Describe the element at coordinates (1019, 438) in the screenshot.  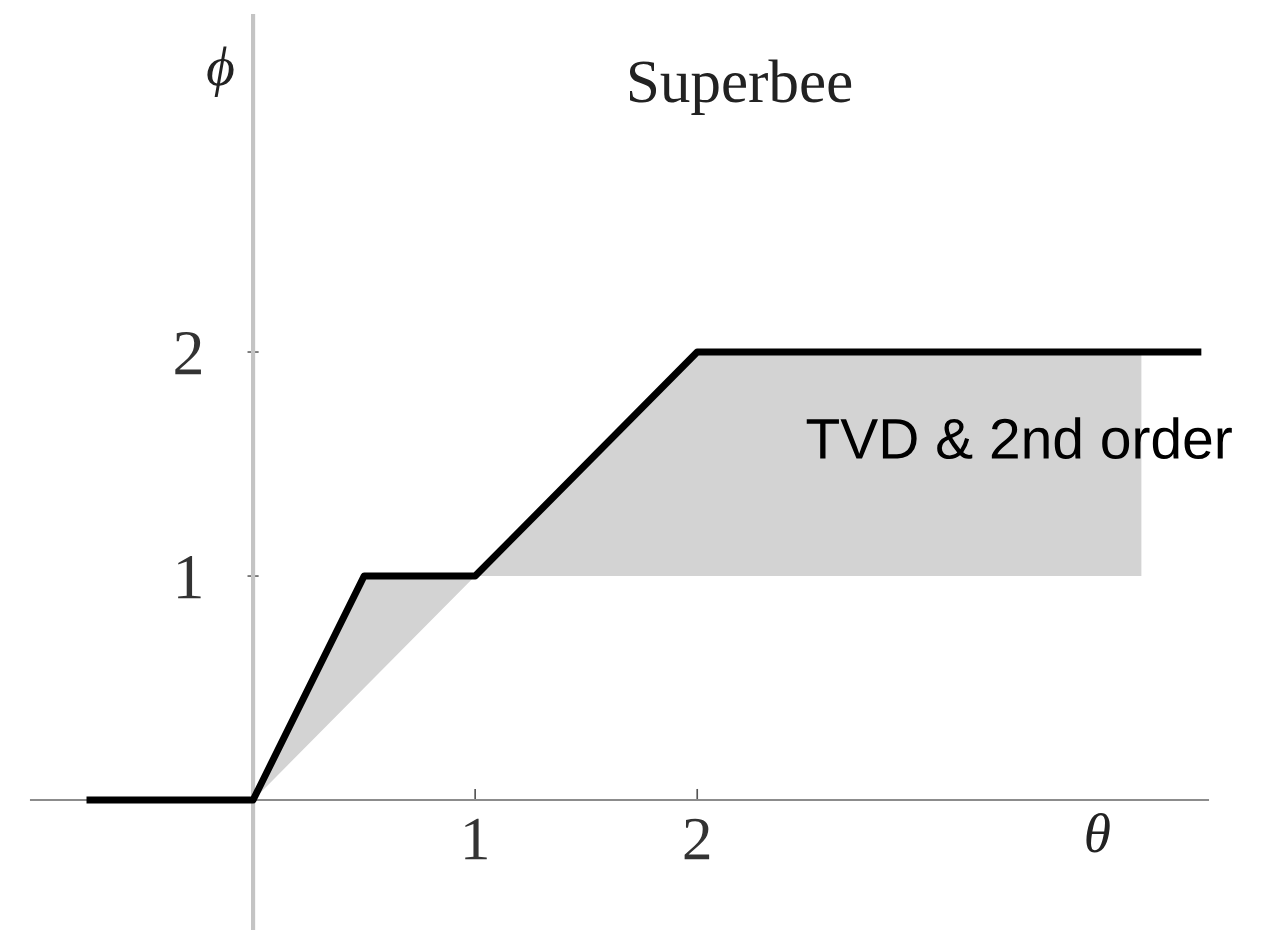
I see `annotation: TVD & 2nd order` at that location.